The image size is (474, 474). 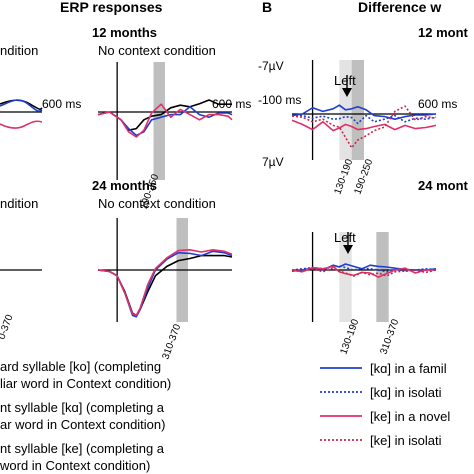 I want to click on context-panel-top: 600 ms, so click(x=40, y=113).